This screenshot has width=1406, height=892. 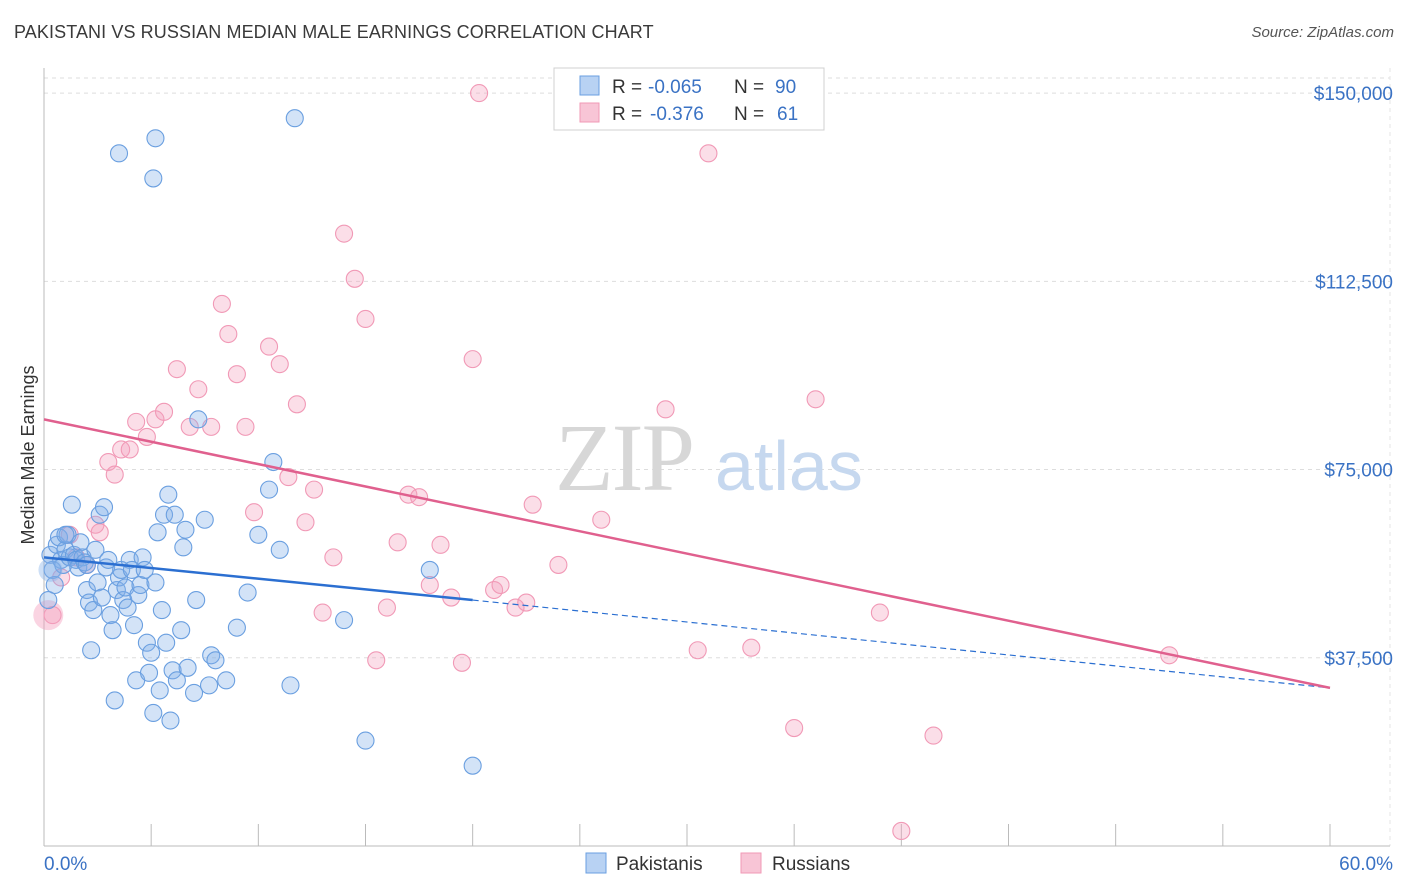 I want to click on series-label-pakistanis: Pakistanis, so click(x=659, y=864).